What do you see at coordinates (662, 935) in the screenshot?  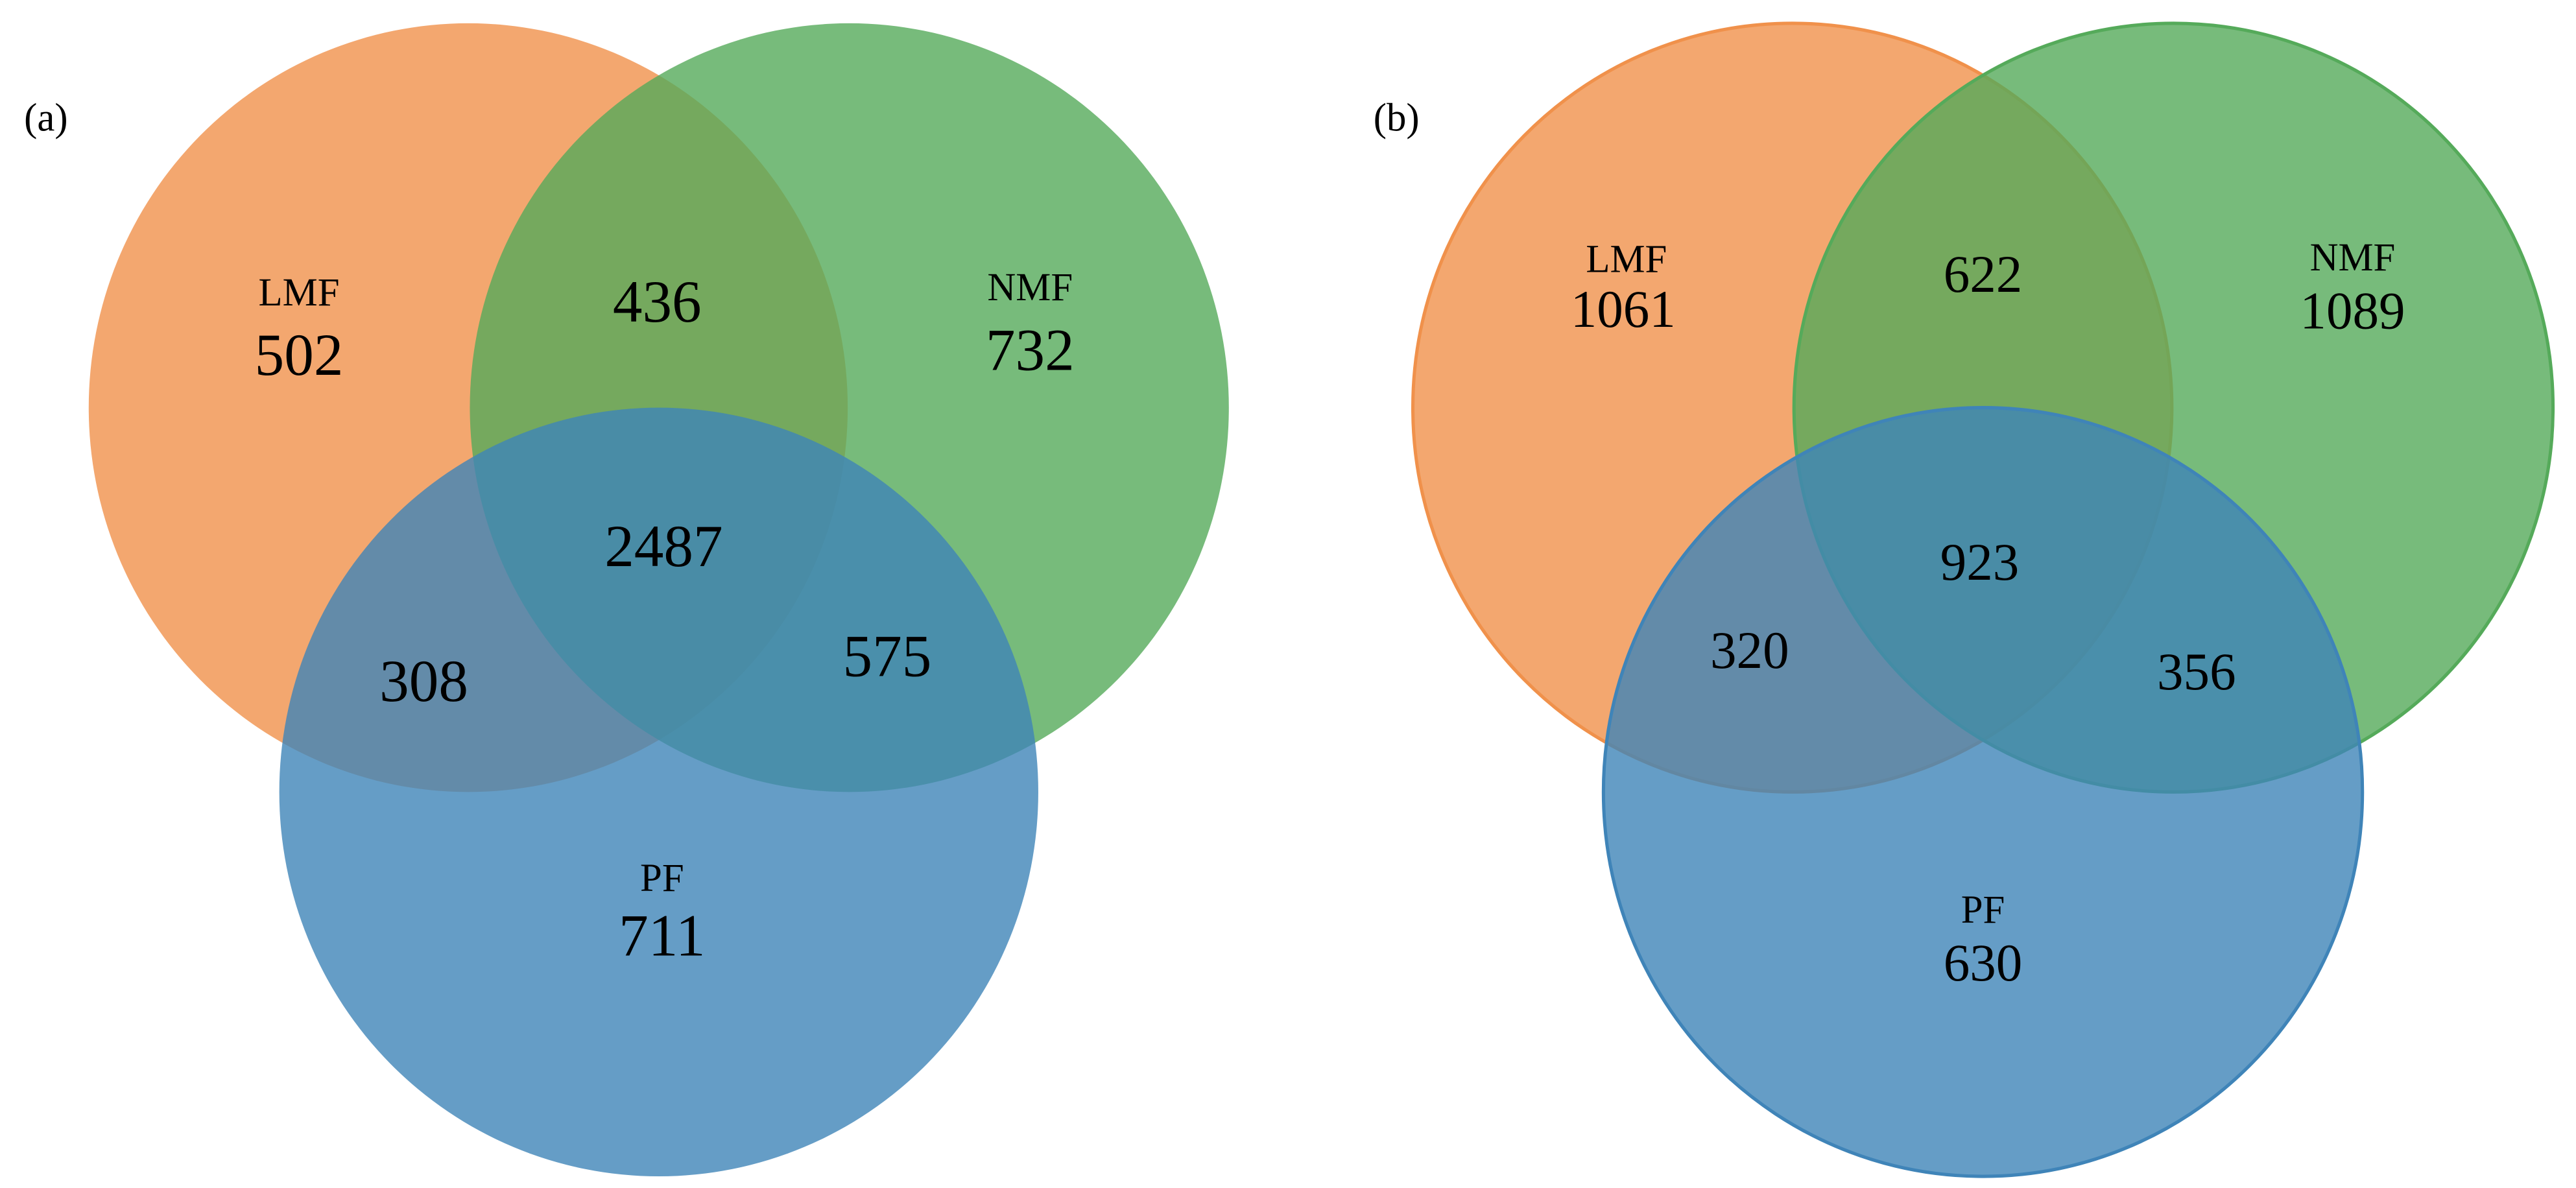 I see `set-value: 711` at bounding box center [662, 935].